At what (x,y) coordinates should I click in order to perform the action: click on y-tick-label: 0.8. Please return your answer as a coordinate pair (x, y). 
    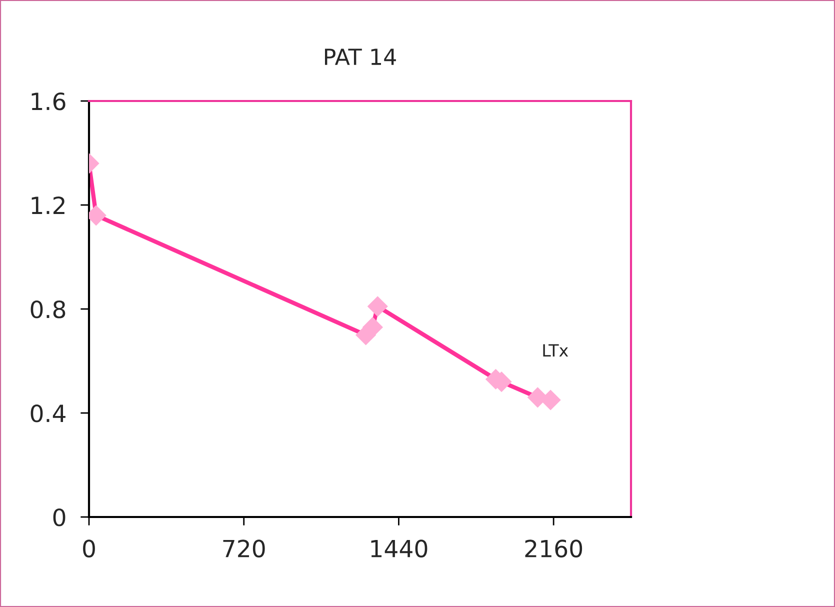
    Looking at the image, I should click on (48, 309).